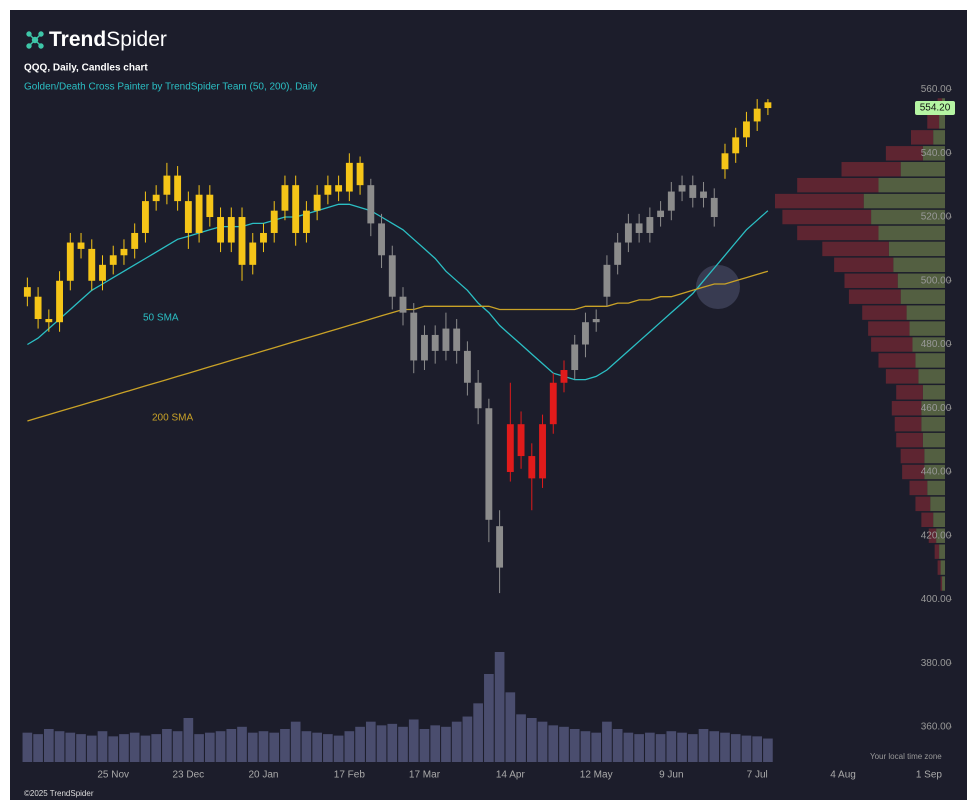 The width and height of the screenshot is (977, 800). Describe the element at coordinates (86, 68) in the screenshot. I see `chart-title: QQQ, Daily, Candles chart` at that location.